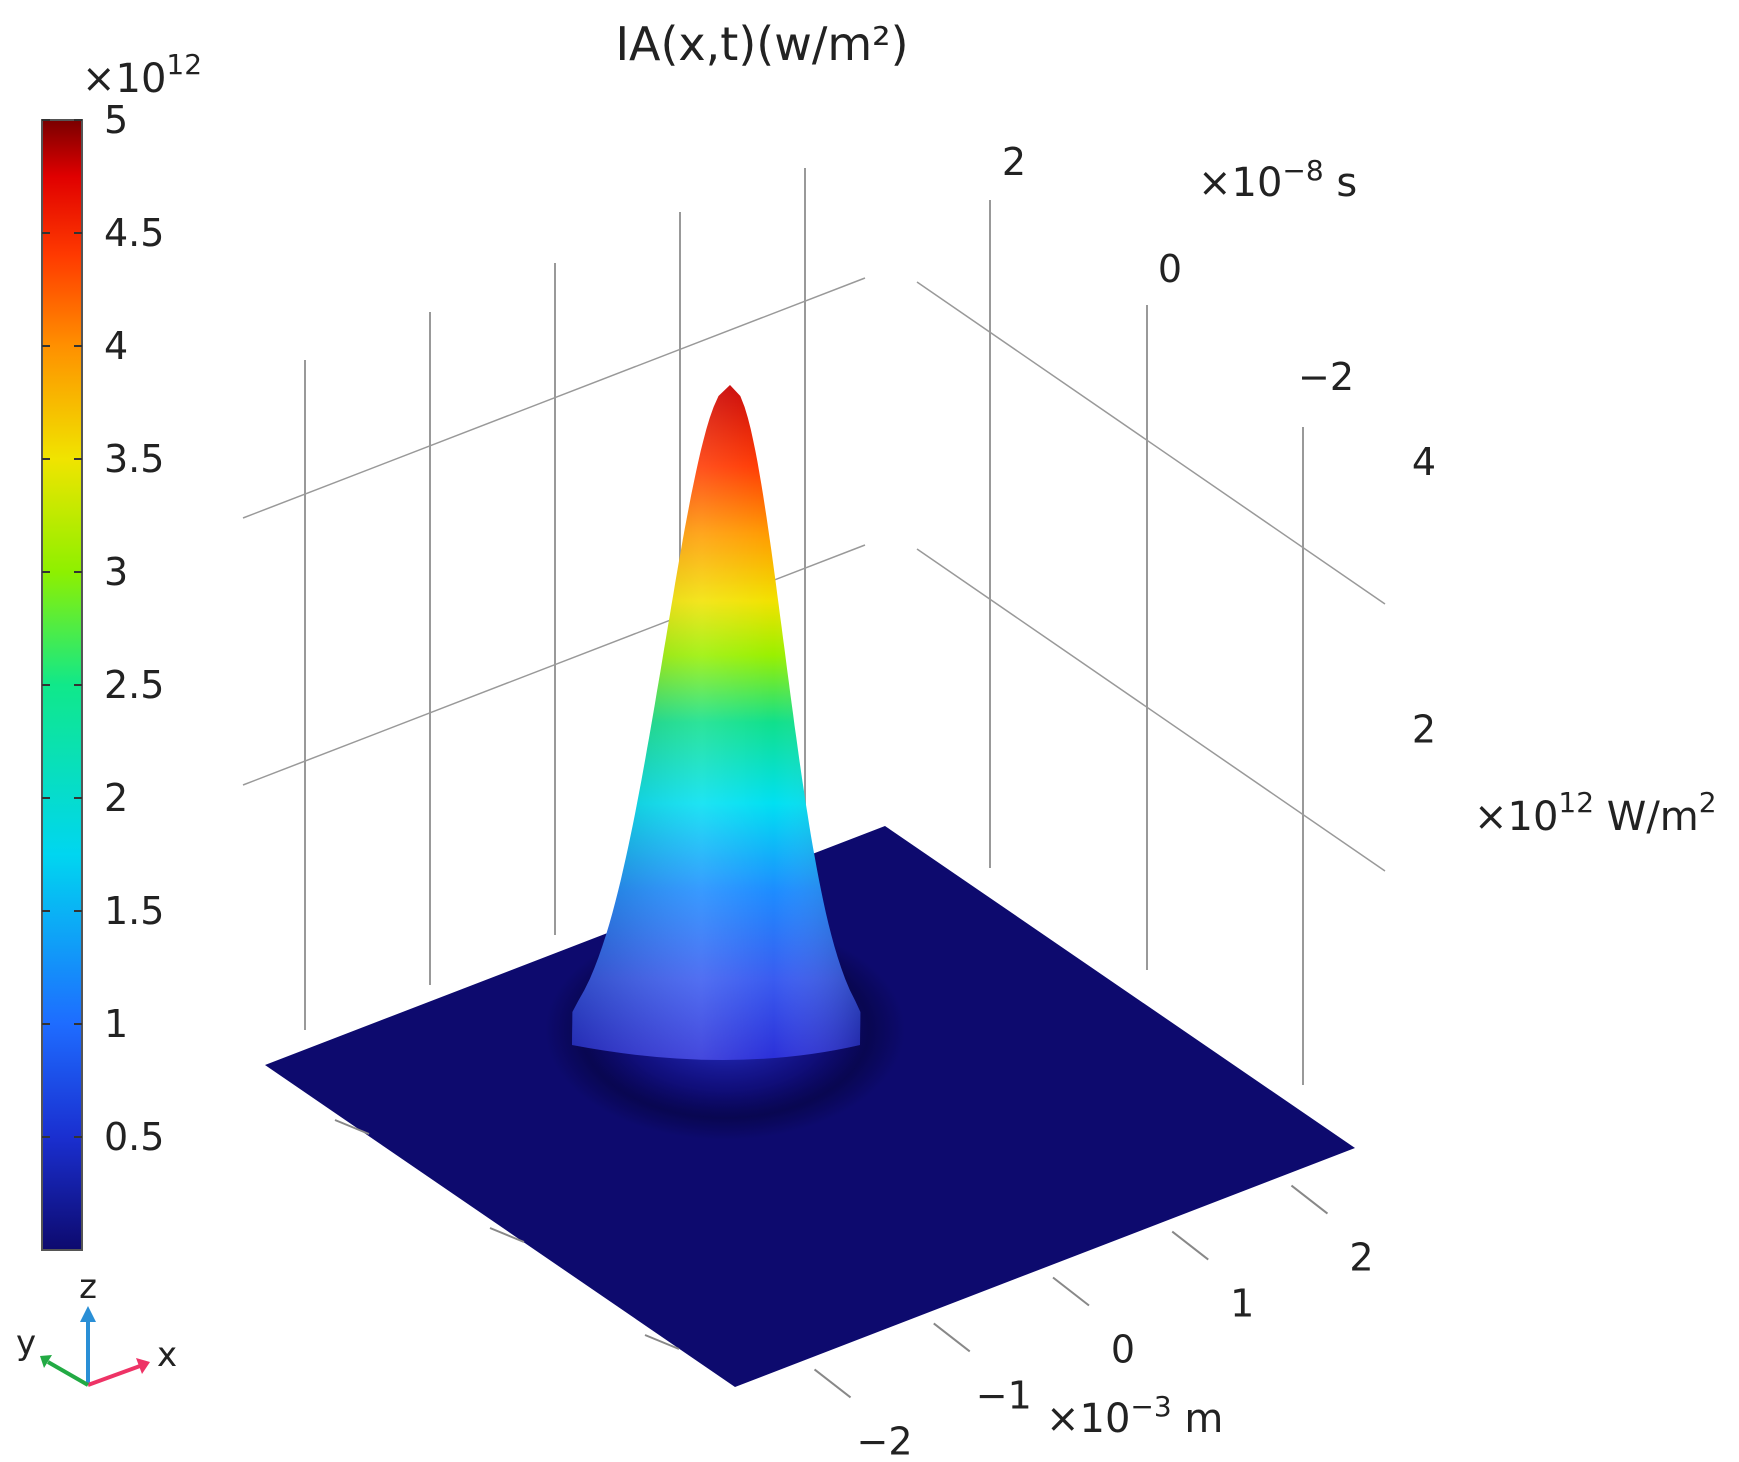  Describe the element at coordinates (831, 1259) in the screenshot. I see `x-axis-ticks` at that location.